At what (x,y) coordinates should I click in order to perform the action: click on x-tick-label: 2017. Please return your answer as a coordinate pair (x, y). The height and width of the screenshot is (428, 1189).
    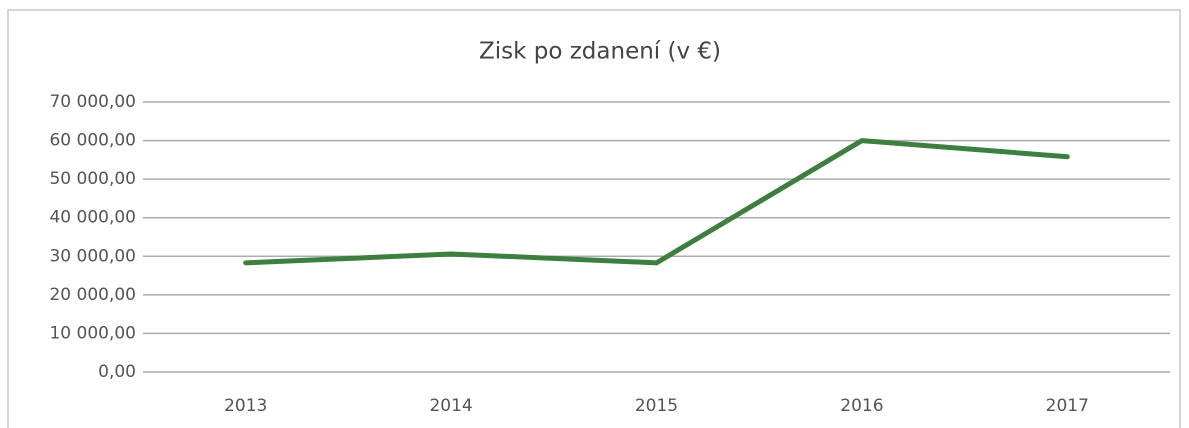
    Looking at the image, I should click on (1067, 406).